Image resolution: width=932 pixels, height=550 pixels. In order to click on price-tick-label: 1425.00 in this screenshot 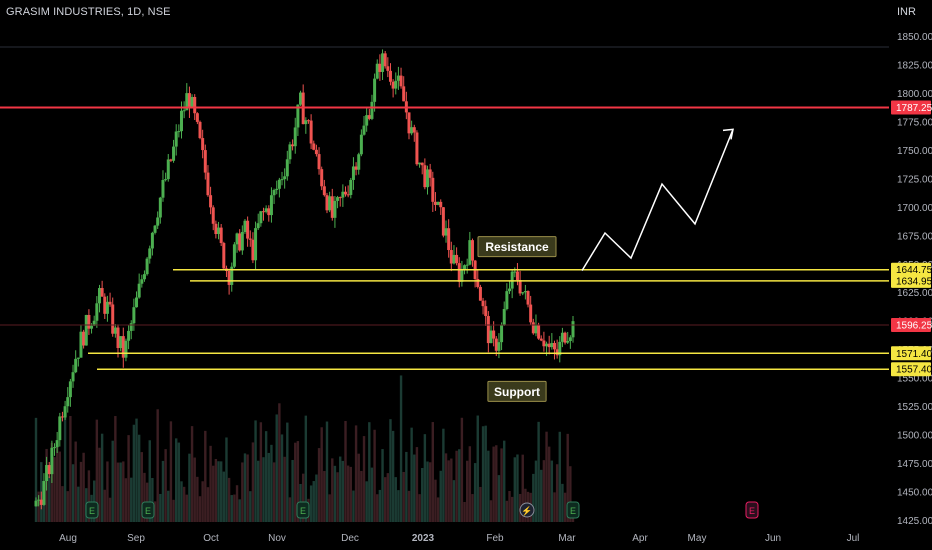, I will do `click(914, 521)`.